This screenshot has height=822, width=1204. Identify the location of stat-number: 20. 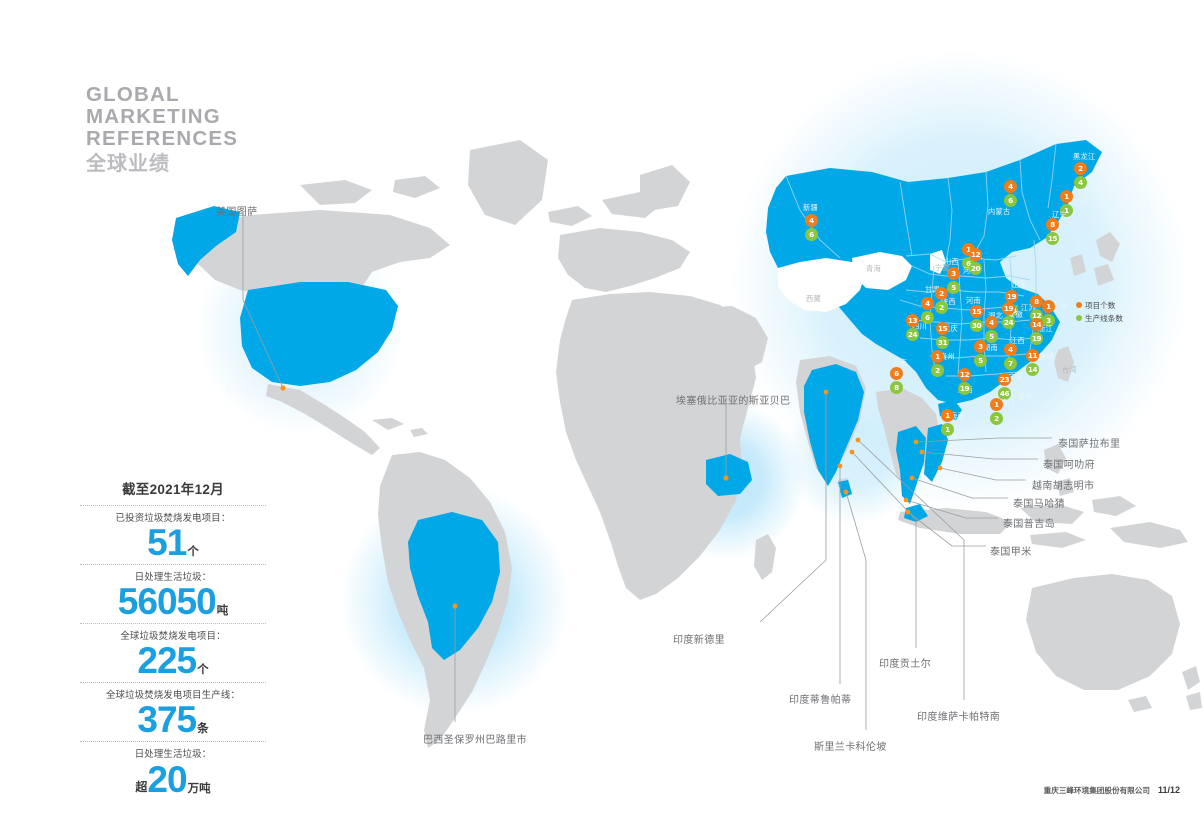
(167, 779).